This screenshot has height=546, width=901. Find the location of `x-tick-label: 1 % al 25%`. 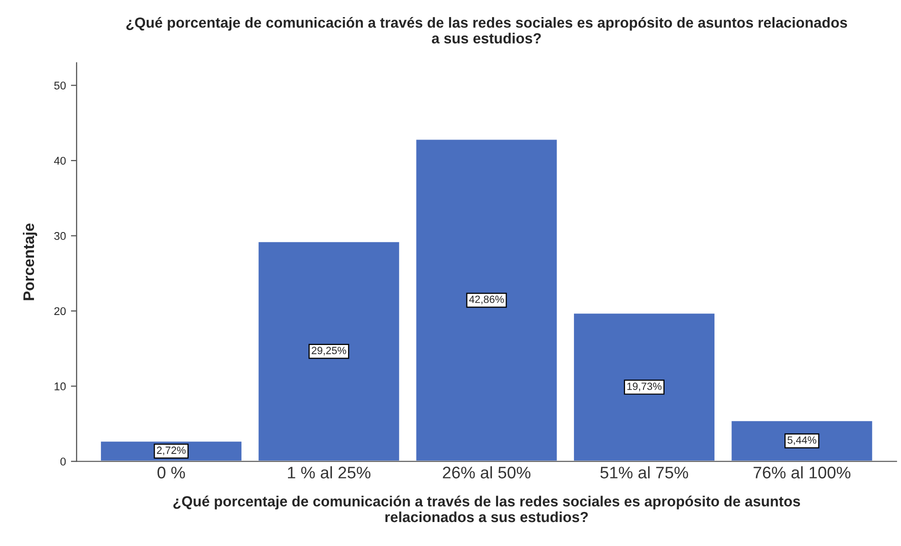

x-tick-label: 1 % al 25% is located at coordinates (329, 472).